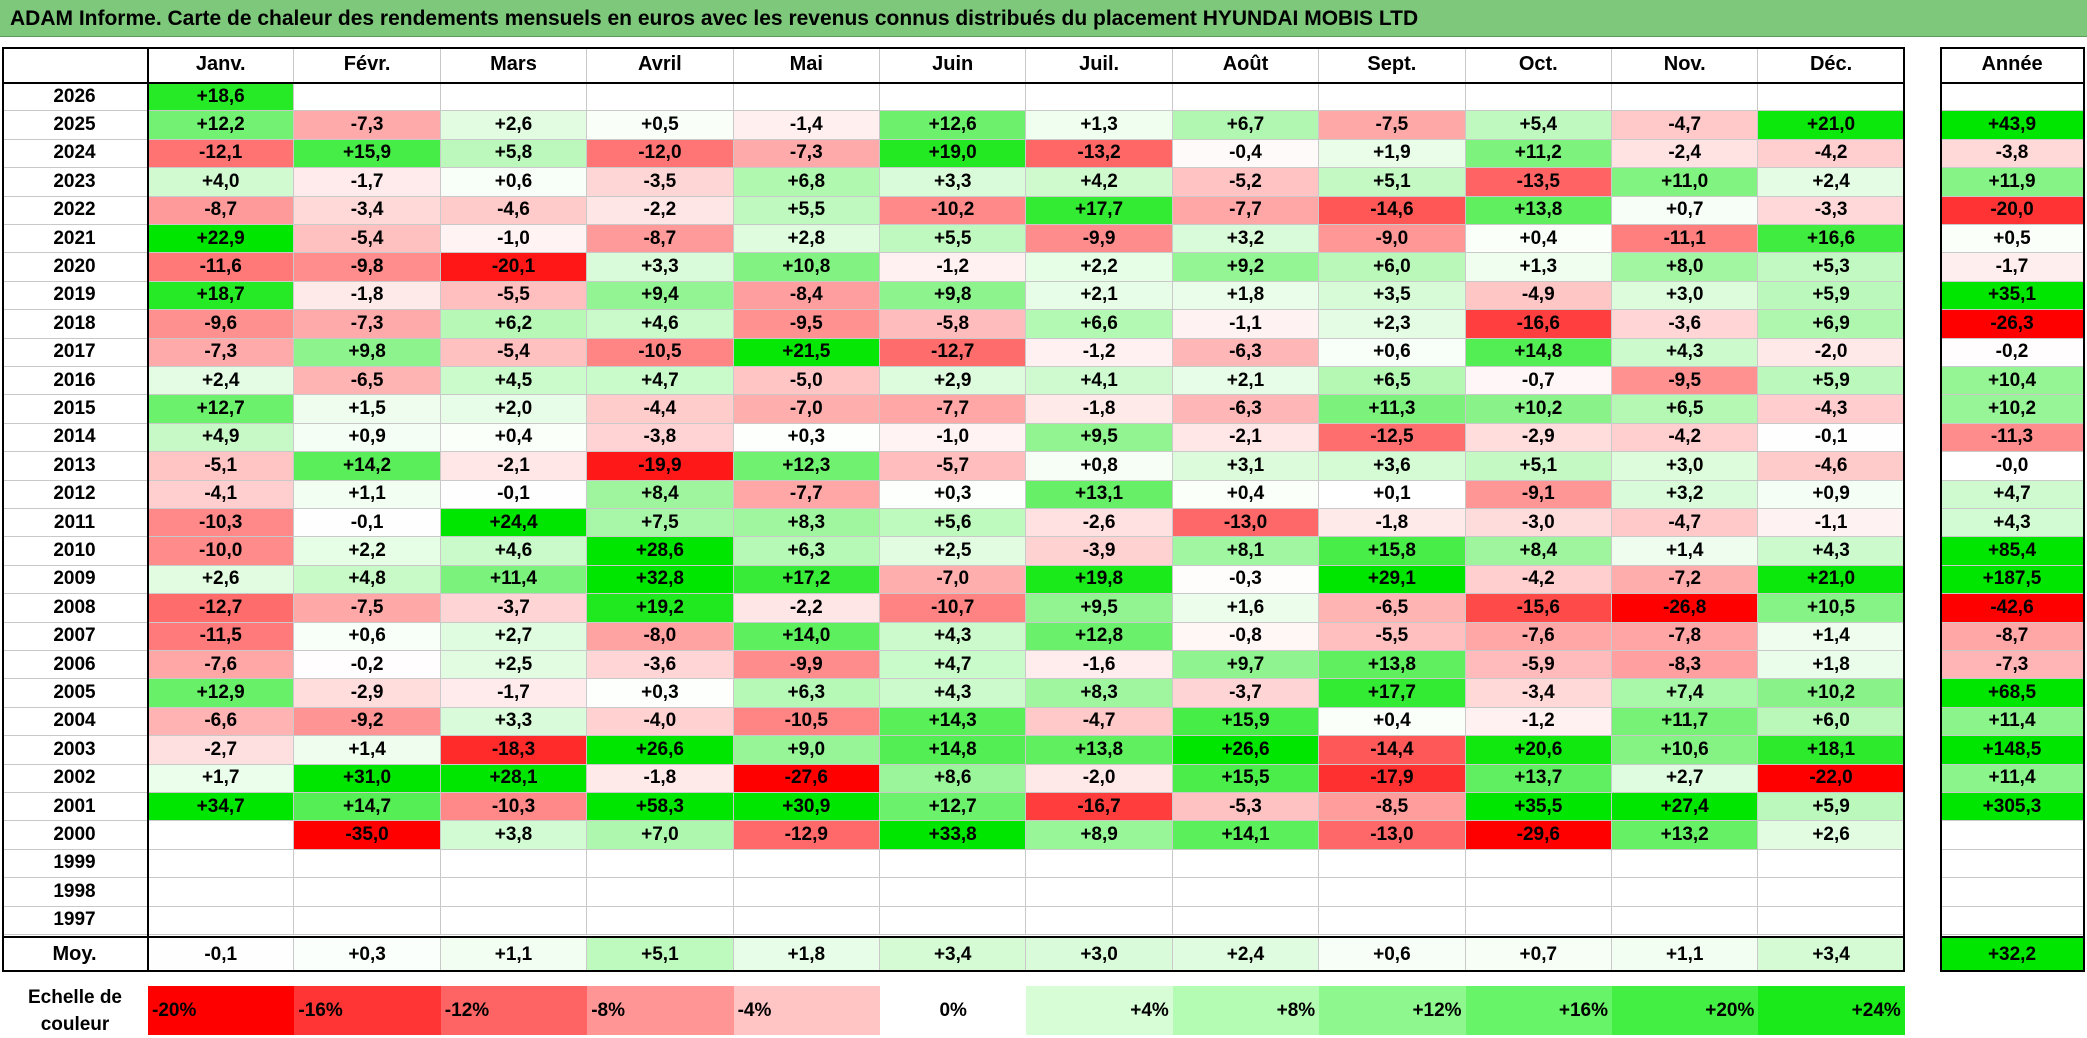 Image resolution: width=2087 pixels, height=1038 pixels. Describe the element at coordinates (953, 523) in the screenshot. I see `heat-cell: +5,6` at that location.